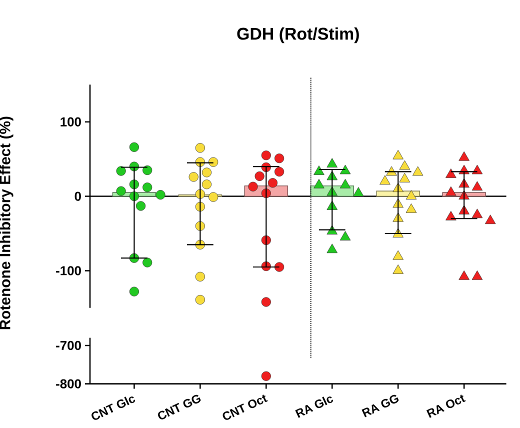  Describe the element at coordinates (114, 408) in the screenshot. I see `x-tick-label: CNT Glc` at that location.